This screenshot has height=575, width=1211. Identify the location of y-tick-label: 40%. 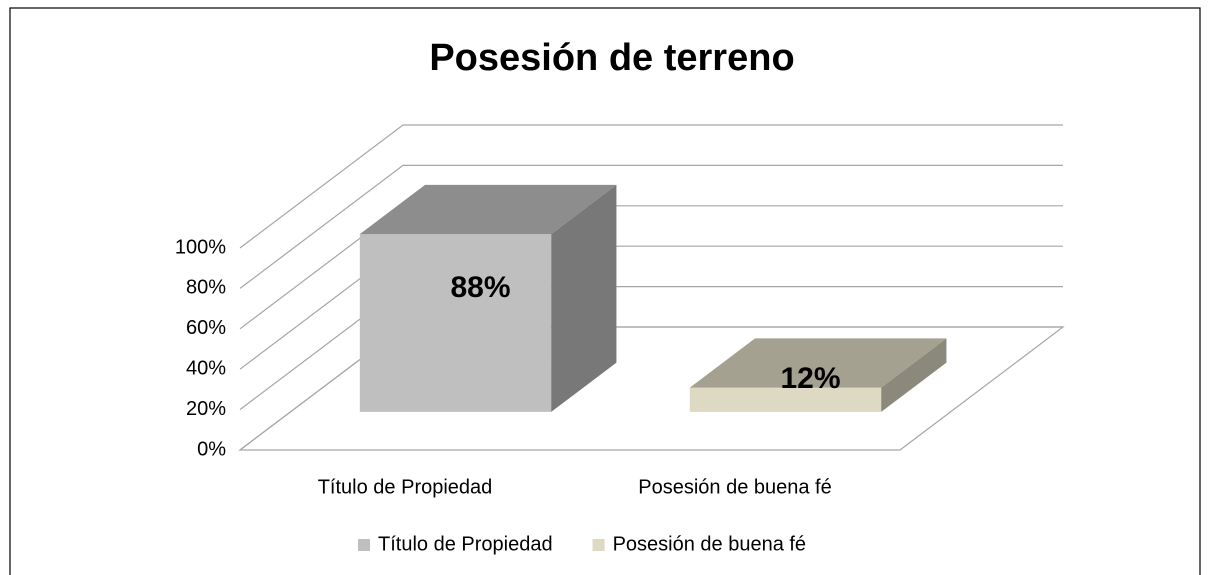
(206, 368).